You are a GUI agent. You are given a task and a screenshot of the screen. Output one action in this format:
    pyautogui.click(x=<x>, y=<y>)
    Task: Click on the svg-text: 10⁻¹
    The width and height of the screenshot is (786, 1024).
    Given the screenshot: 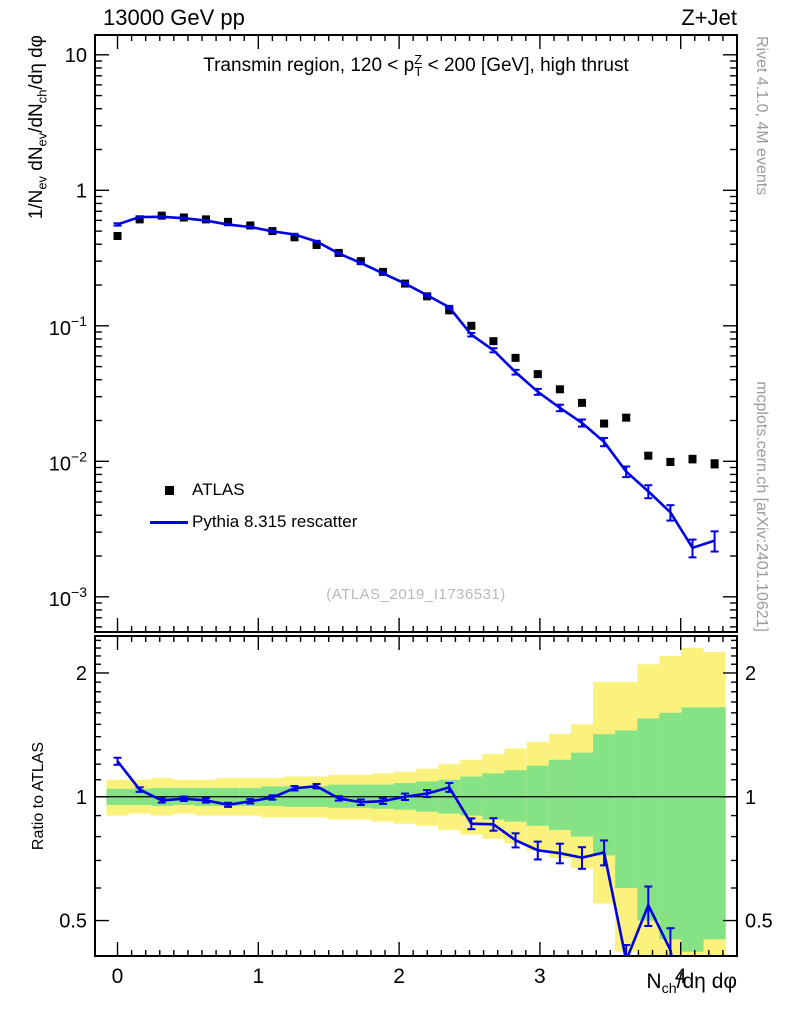 What is the action you would take?
    pyautogui.click(x=68, y=326)
    